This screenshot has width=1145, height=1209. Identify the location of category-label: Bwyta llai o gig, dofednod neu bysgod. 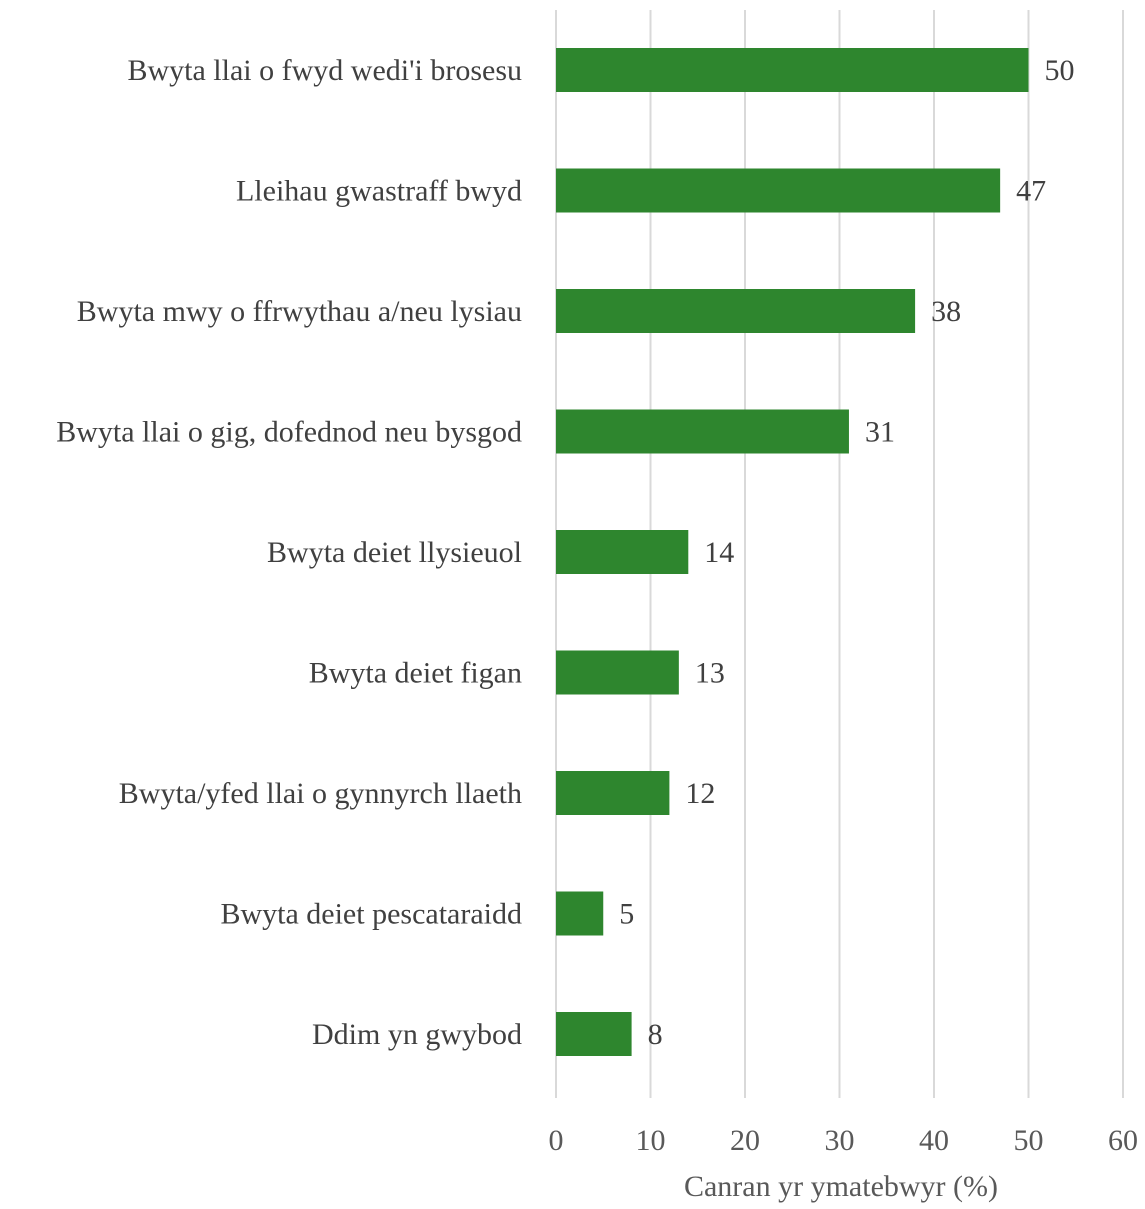
(289, 432).